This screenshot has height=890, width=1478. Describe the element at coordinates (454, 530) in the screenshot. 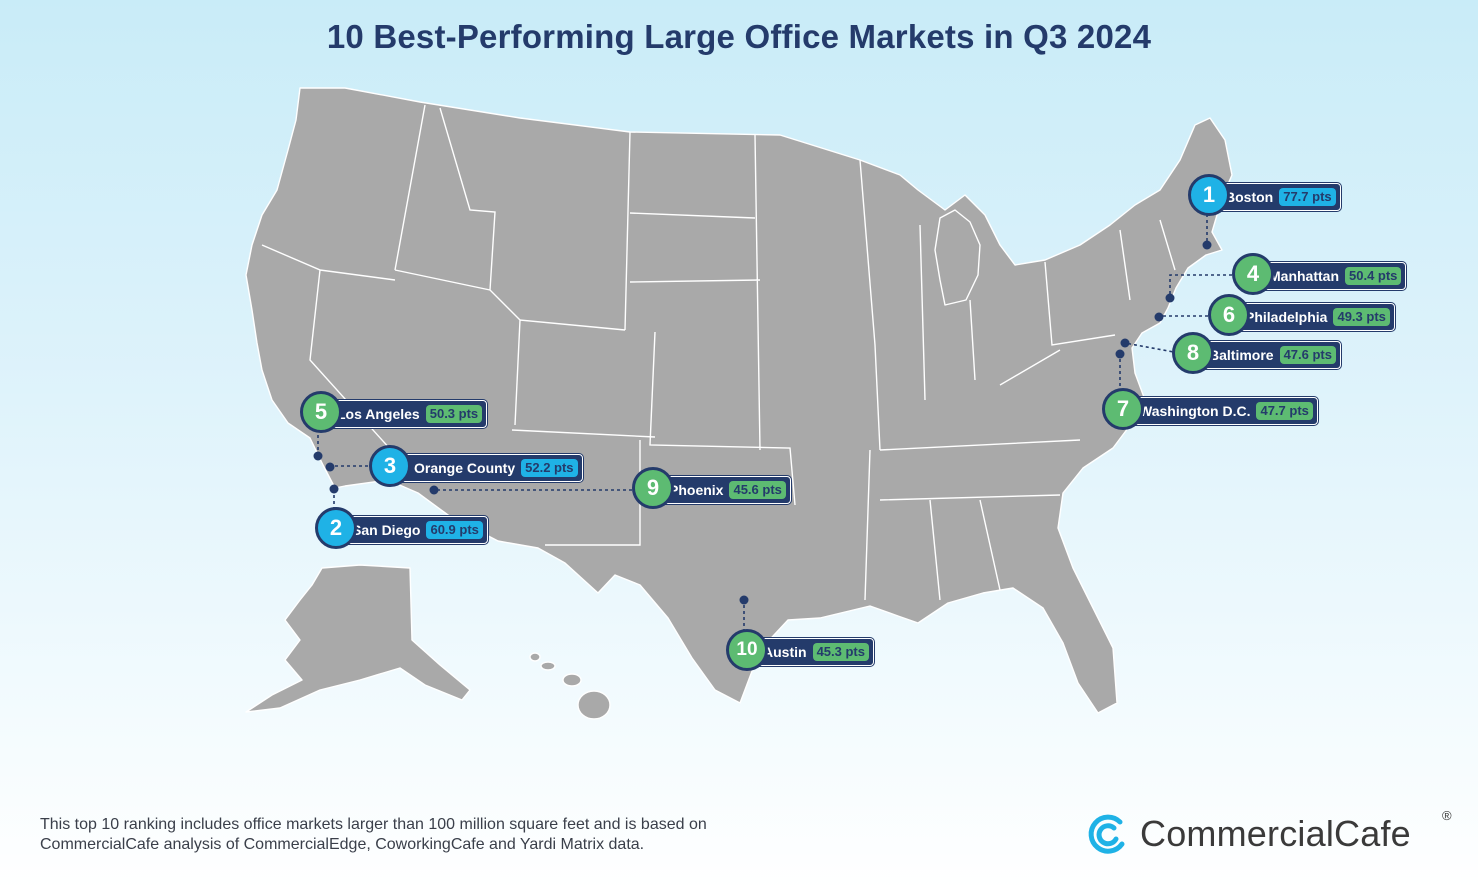

I see `market-points: 60.9 pts` at that location.